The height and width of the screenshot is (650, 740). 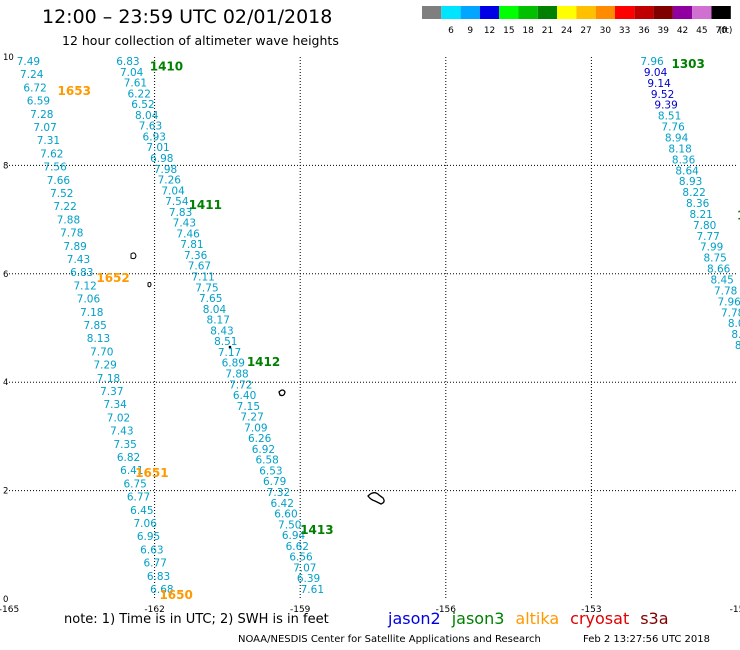 I want to click on wave-height-value: 6.95, so click(x=148, y=537).